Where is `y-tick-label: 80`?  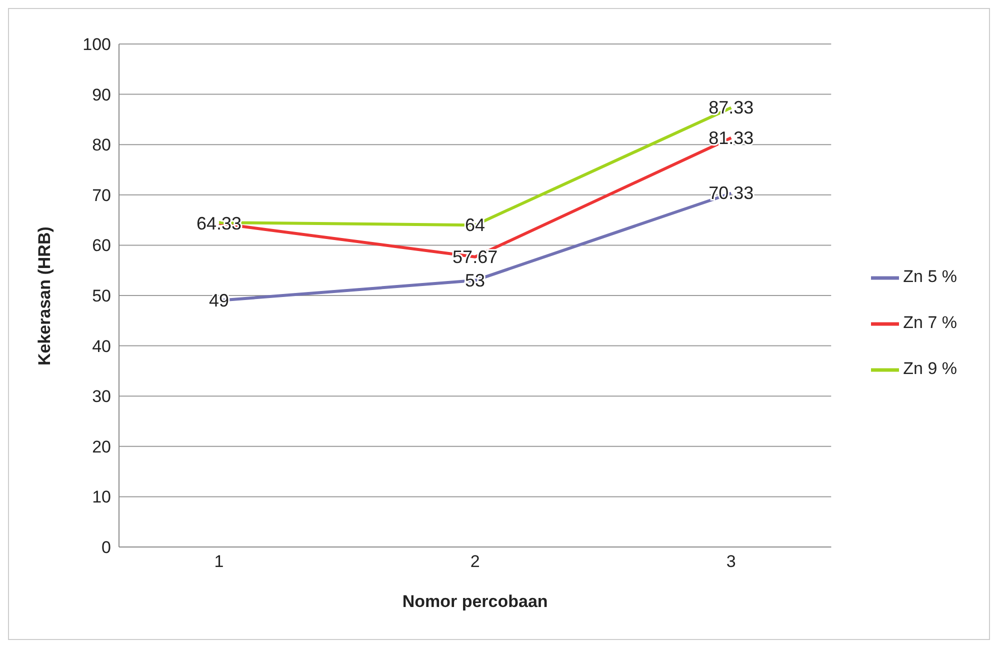
y-tick-label: 80 is located at coordinates (101, 145).